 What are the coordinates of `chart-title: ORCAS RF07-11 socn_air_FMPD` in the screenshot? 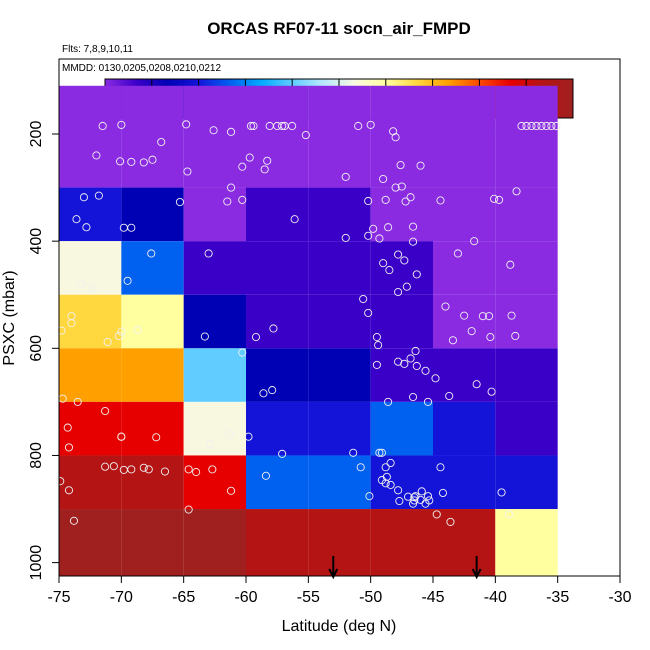 It's located at (339, 28).